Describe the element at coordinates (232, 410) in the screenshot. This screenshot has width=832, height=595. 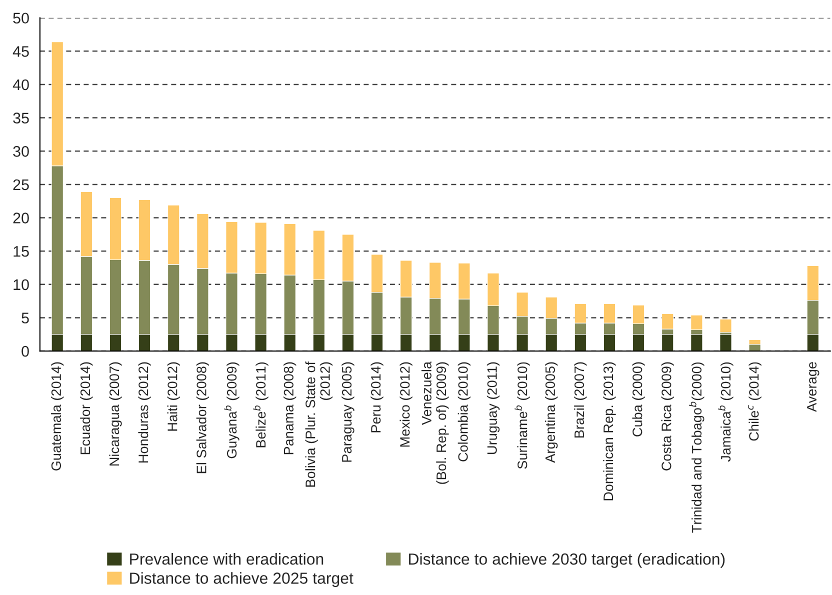
I see `x-tick-label: Guyana$^{b}$ (2009)` at that location.